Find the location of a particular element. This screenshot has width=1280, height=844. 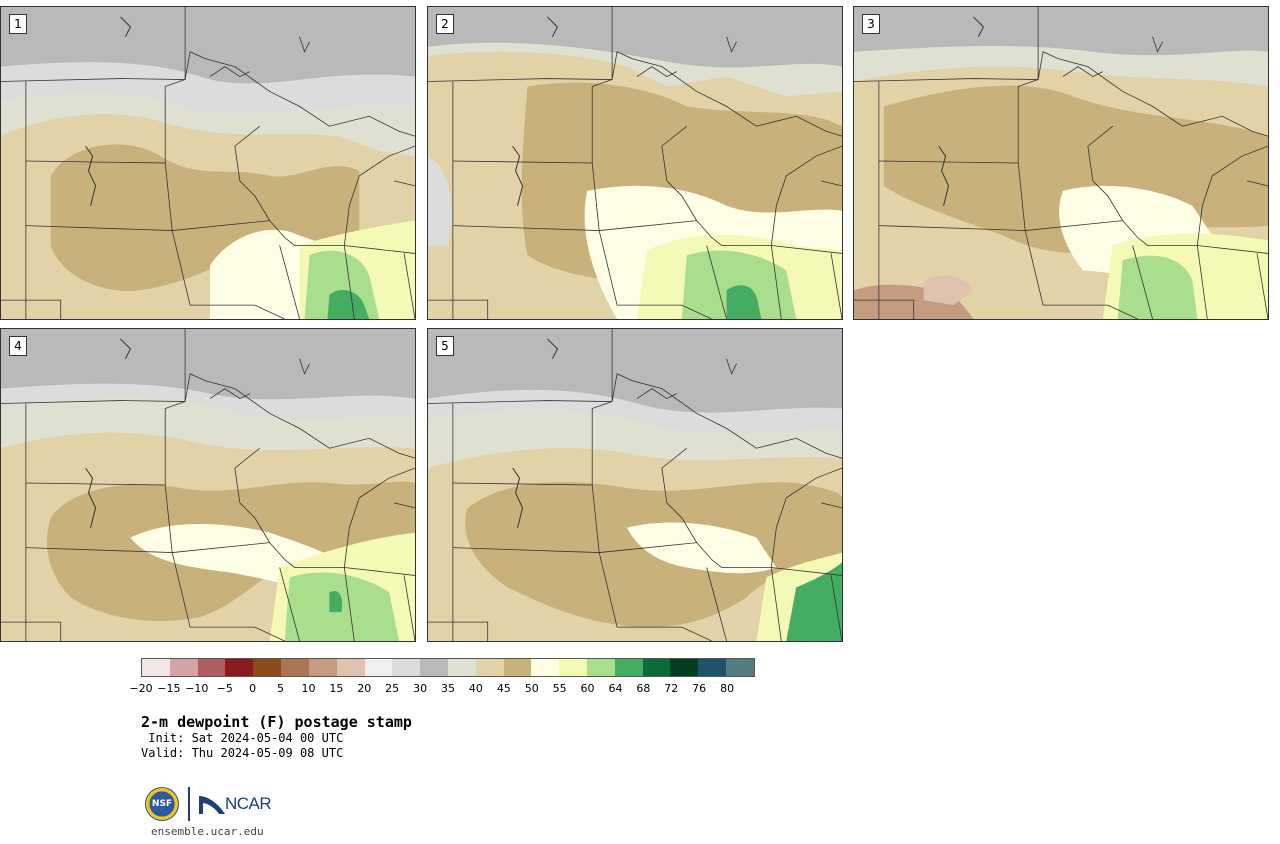

colorbar-tick-label: 10 is located at coordinates (308, 688).